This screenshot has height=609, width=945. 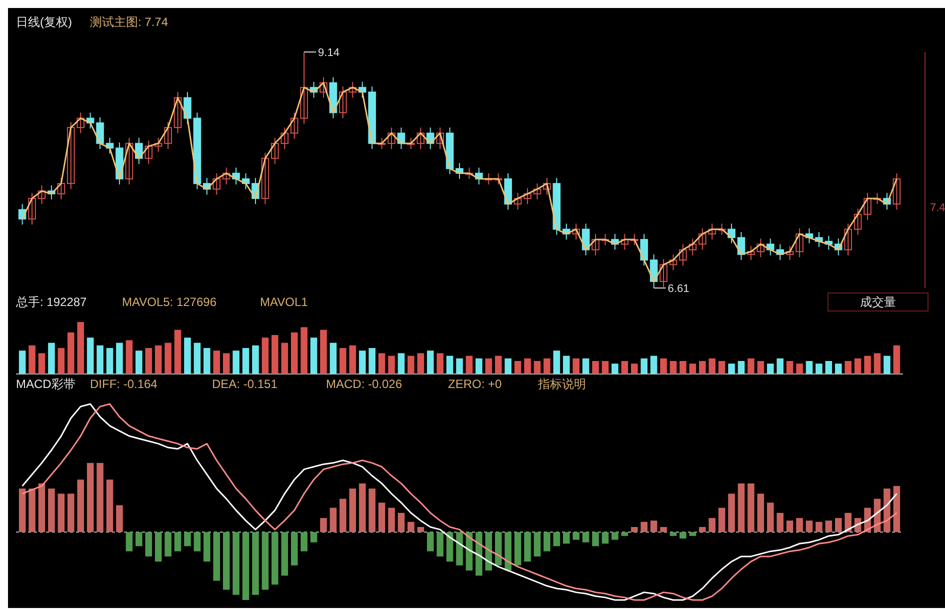 What do you see at coordinates (364, 384) in the screenshot?
I see `text: MACD: -0.026` at bounding box center [364, 384].